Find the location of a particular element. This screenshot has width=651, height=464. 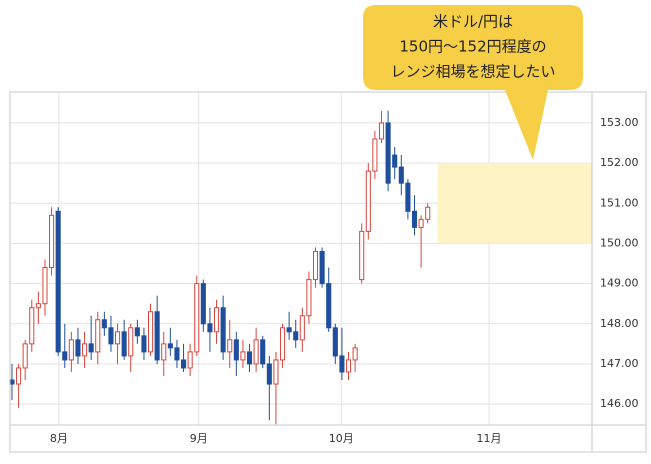

y-tick-label: 150.00 is located at coordinates (619, 242).